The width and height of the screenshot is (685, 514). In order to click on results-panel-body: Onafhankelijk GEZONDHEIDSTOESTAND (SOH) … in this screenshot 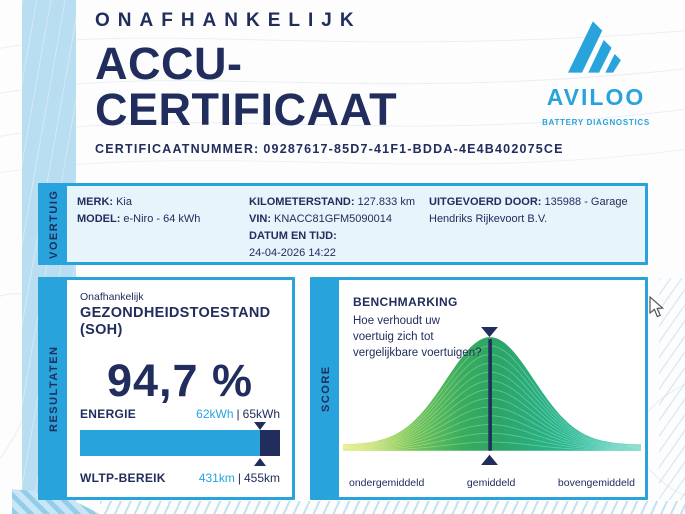, I will do `click(180, 388)`.